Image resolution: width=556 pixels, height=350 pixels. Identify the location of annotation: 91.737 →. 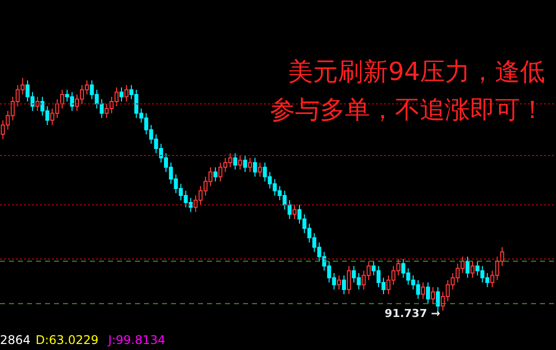
(412, 313).